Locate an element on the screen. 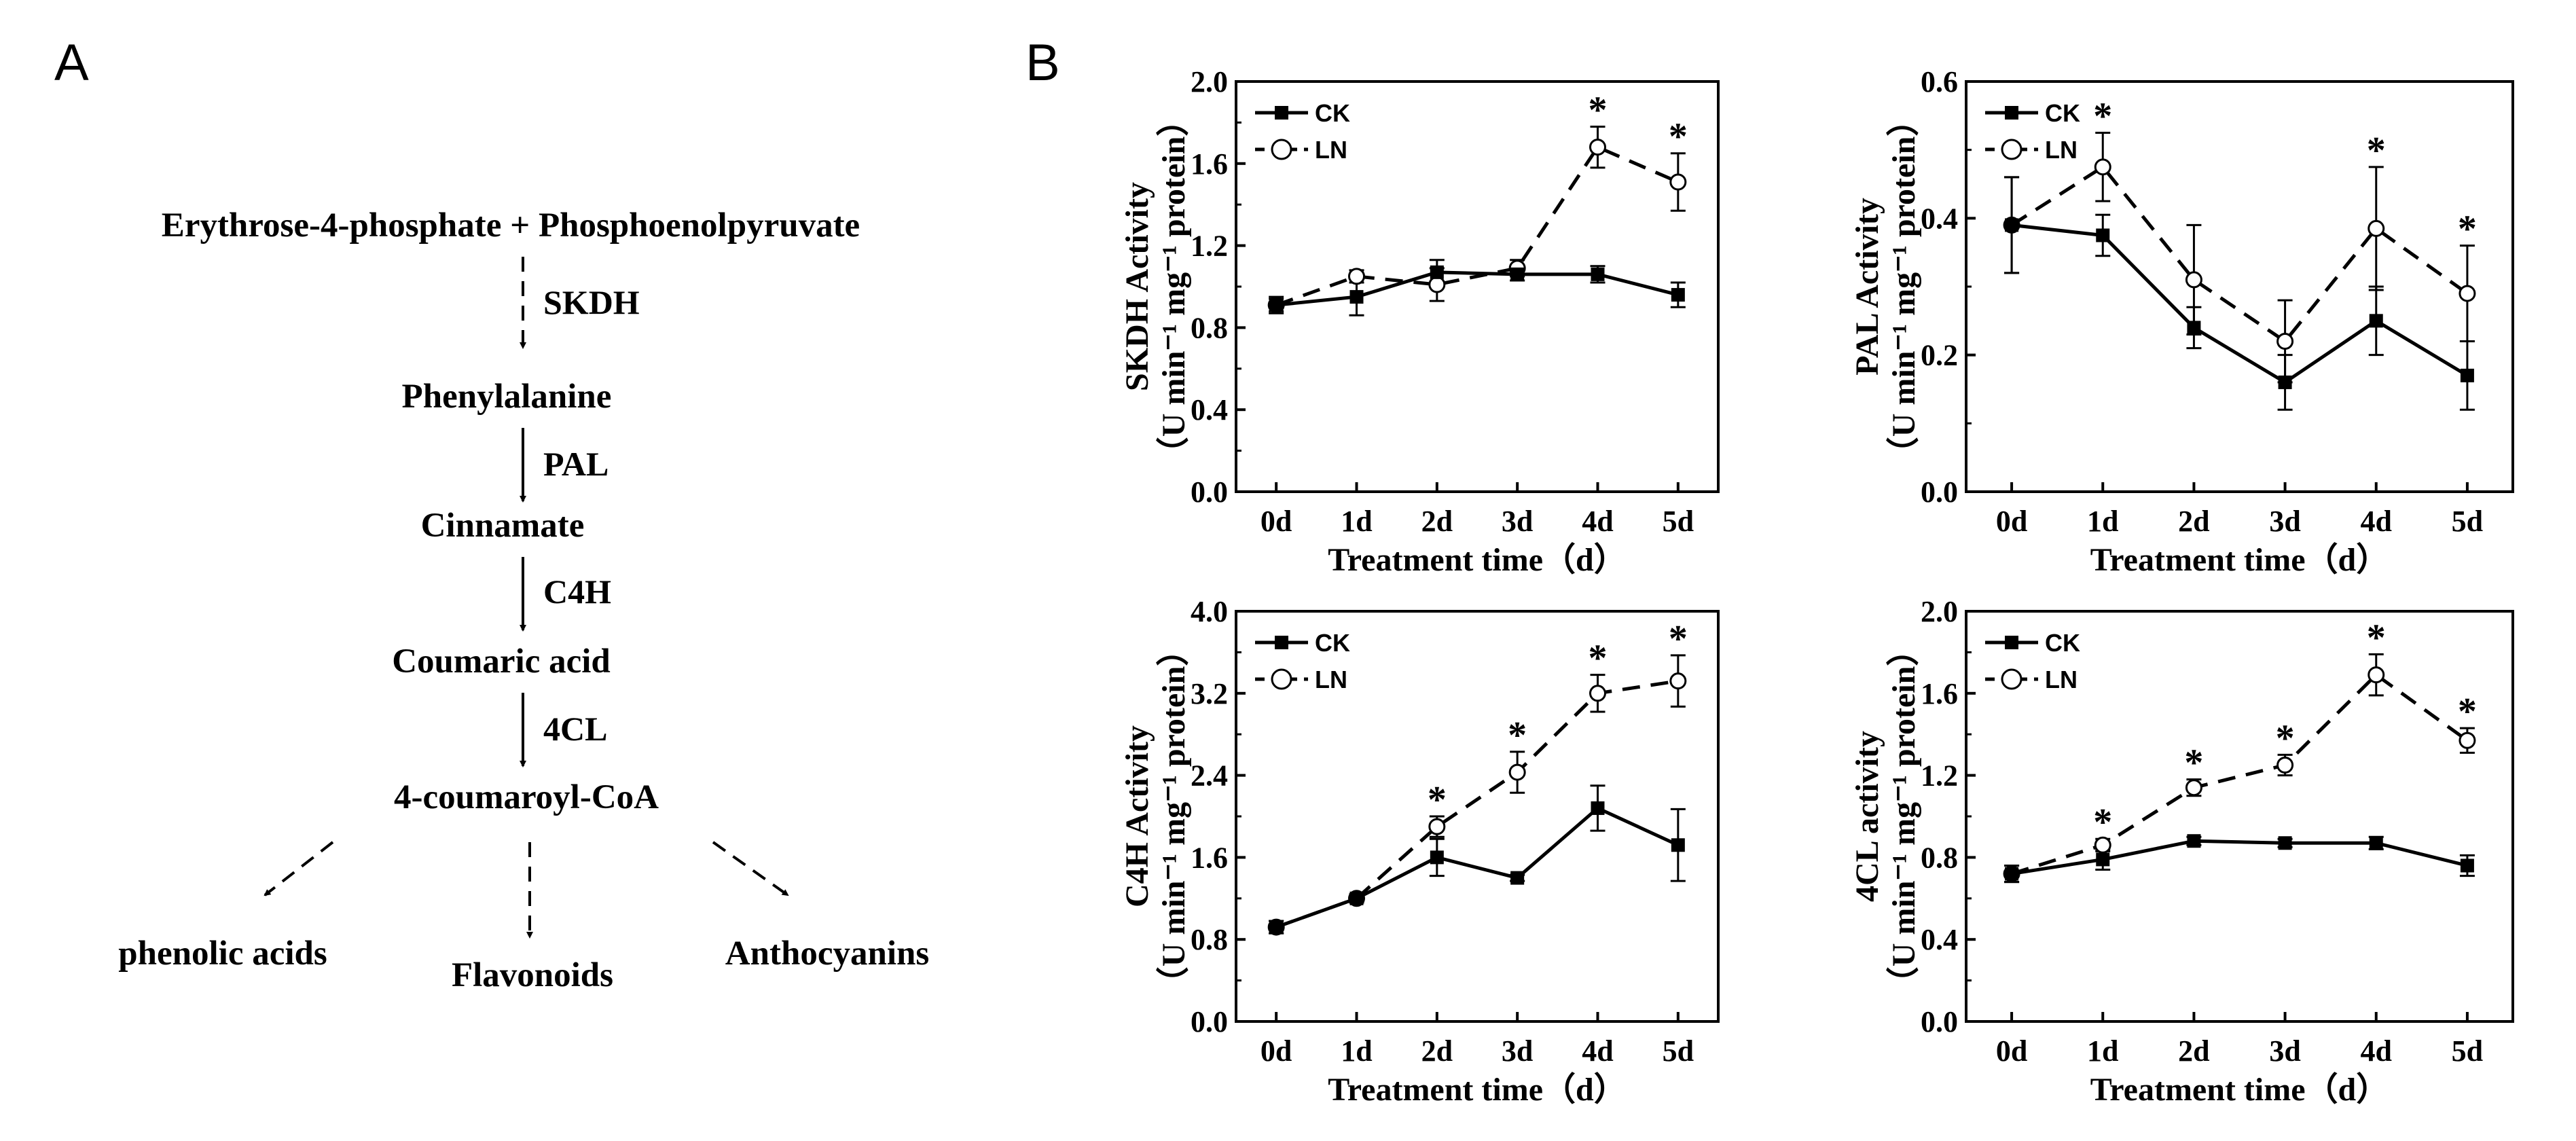 The width and height of the screenshot is (2576, 1141). y-tick-label: 0.2 is located at coordinates (1940, 355).